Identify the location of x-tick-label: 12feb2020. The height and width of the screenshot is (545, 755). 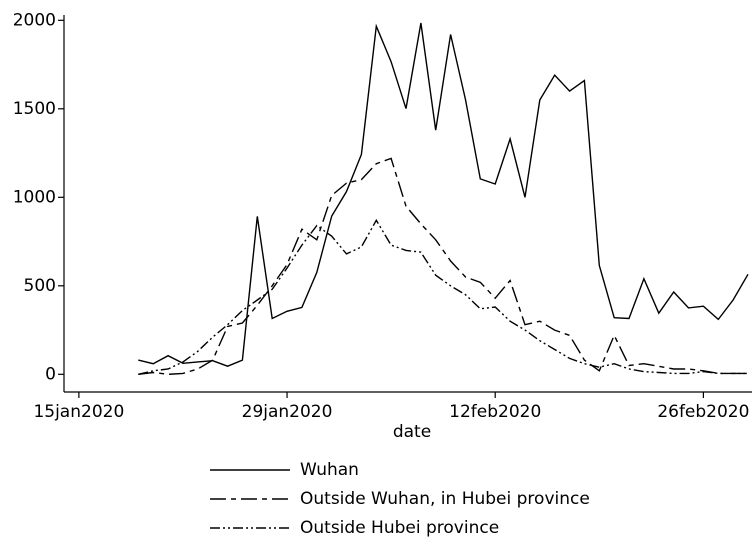
(495, 412).